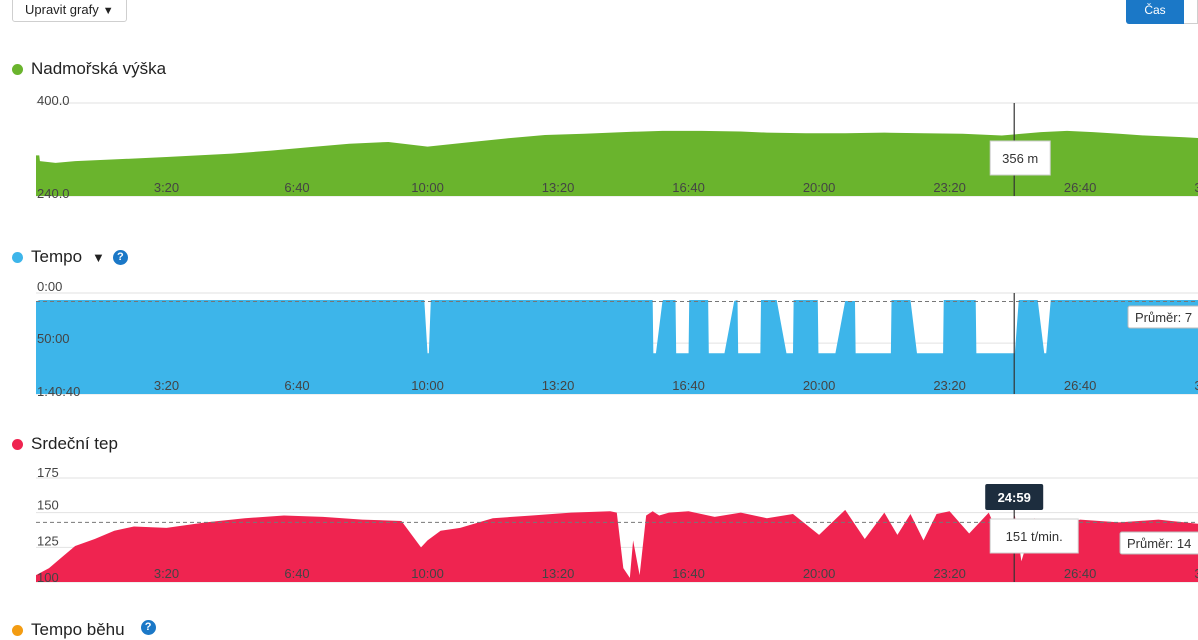 The width and height of the screenshot is (1198, 640). Describe the element at coordinates (58, 391) in the screenshot. I see `y-tick-label: 1:40:40` at that location.